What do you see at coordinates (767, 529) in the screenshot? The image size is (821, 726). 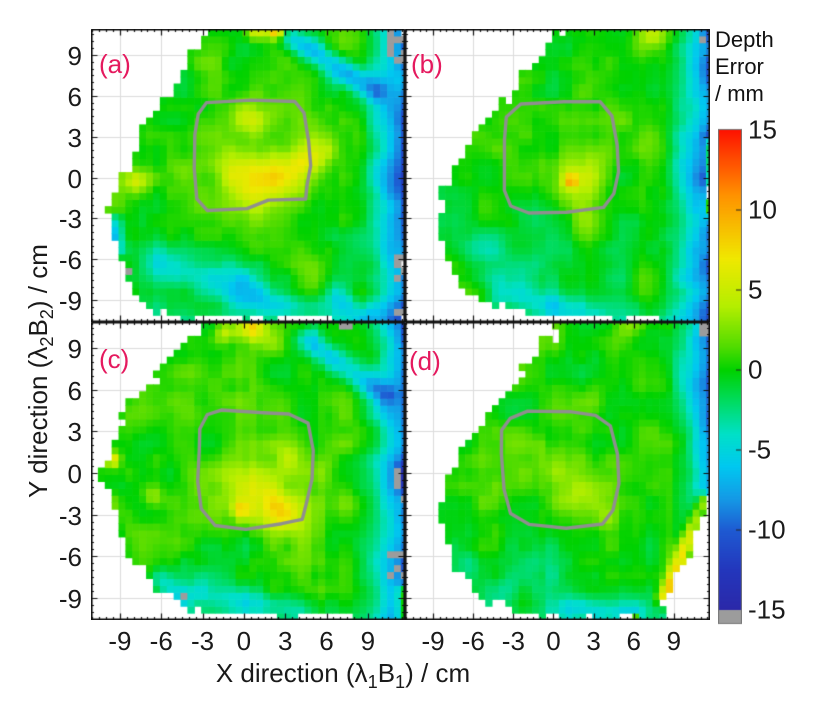 I see `colorbar-tick-label: -10` at bounding box center [767, 529].